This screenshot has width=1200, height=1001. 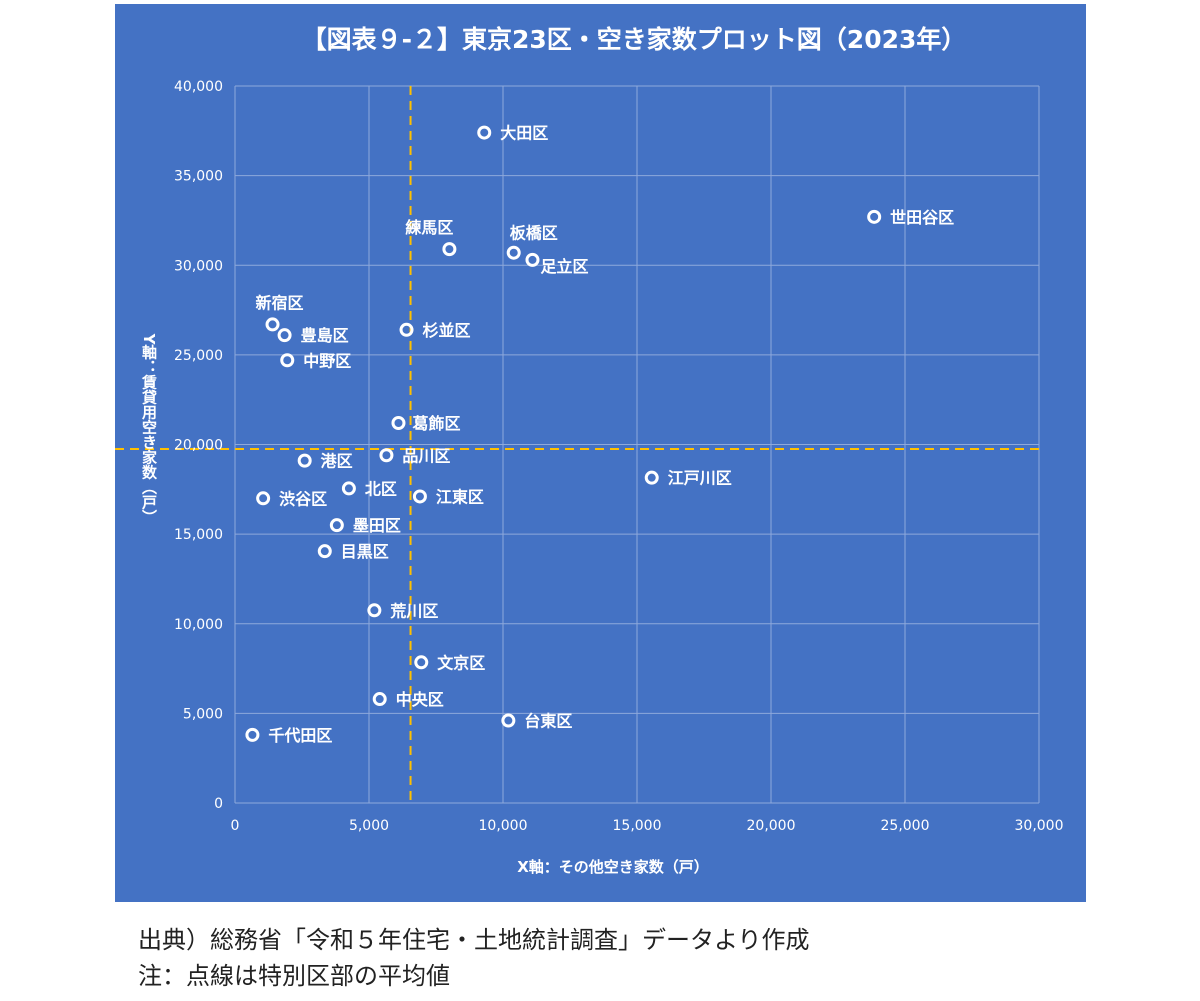 What do you see at coordinates (198, 177) in the screenshot?
I see `y-tick-label: 35,000` at bounding box center [198, 177].